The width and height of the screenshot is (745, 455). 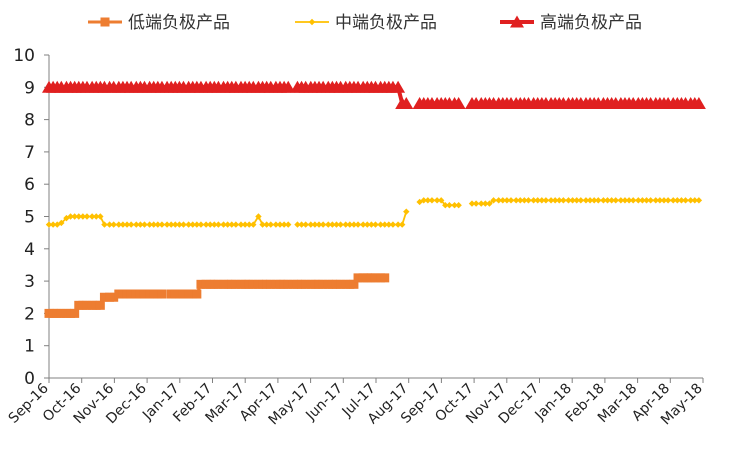 I want to click on y-tick-label: 9, so click(x=29, y=88).